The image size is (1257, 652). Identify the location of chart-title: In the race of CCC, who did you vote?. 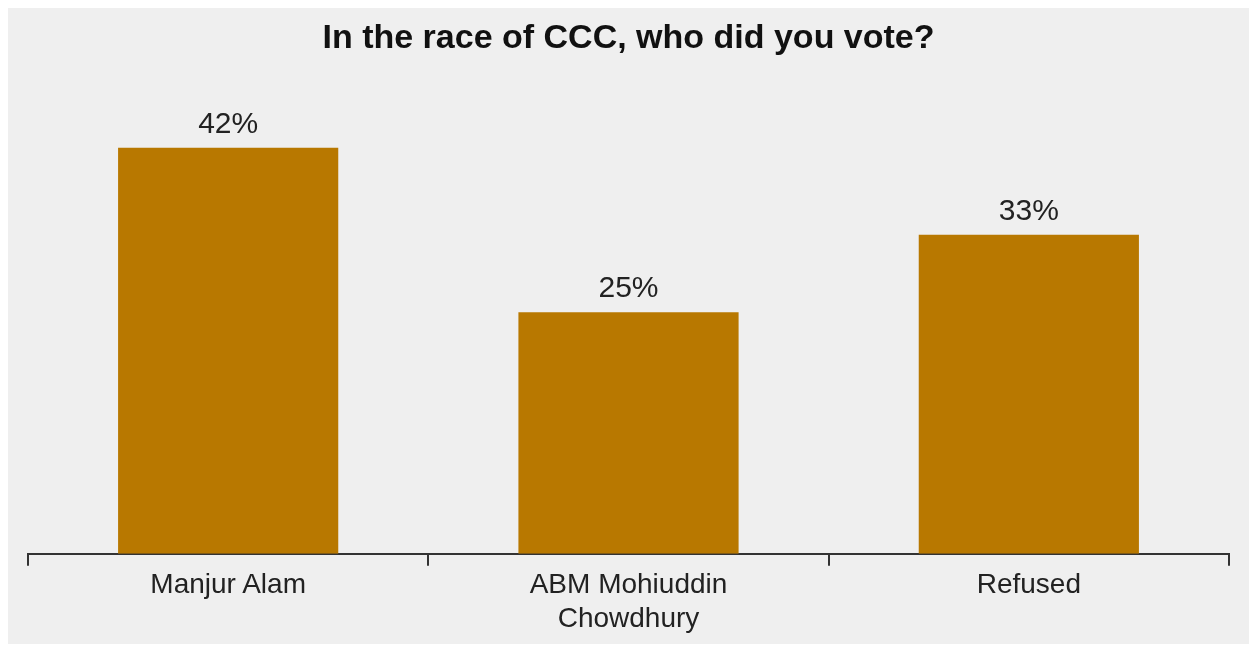
(628, 35).